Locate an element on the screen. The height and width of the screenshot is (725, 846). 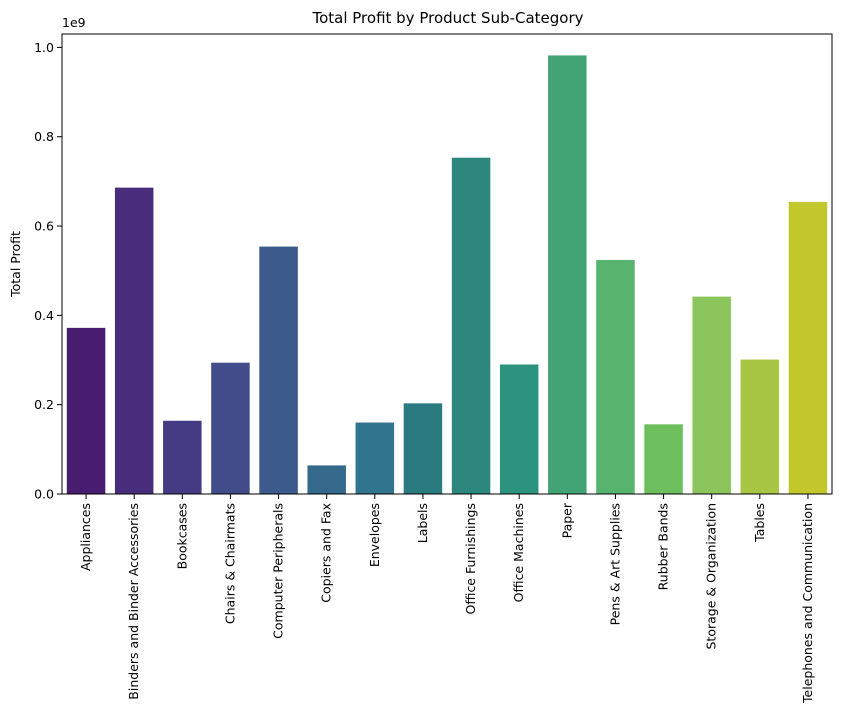
y-axis-offset-label: 1e9 is located at coordinates (74, 22).